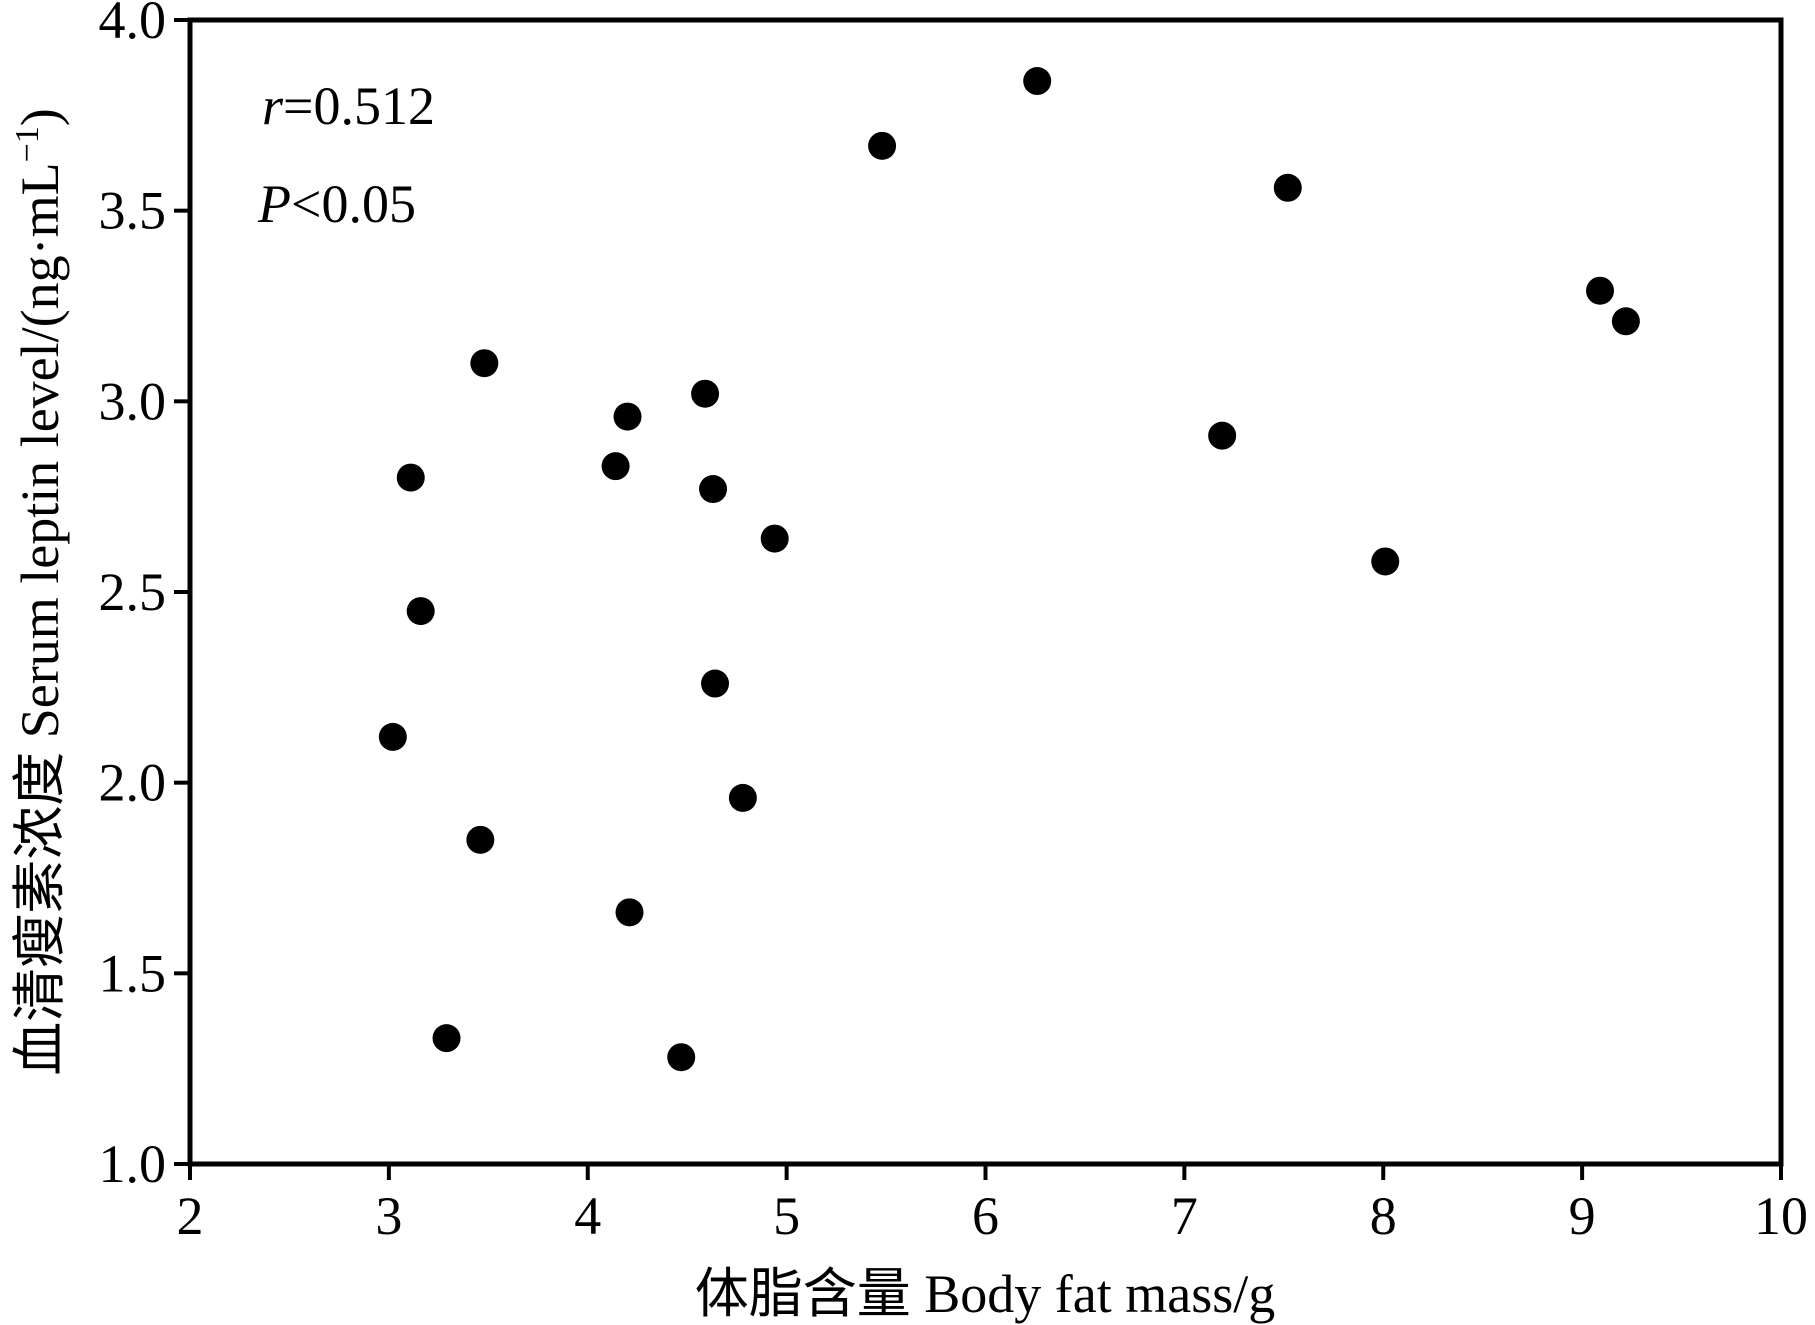 This screenshot has width=1815, height=1325. Describe the element at coordinates (786, 1216) in the screenshot. I see `x-tick-label: 5` at that location.